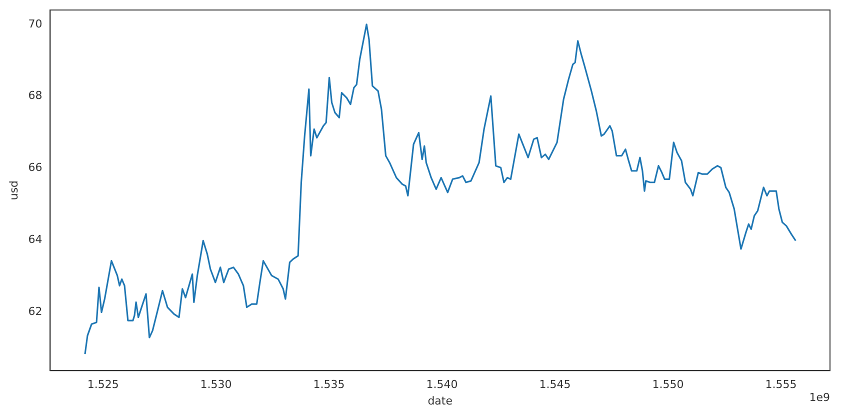  I want to click on x-tick-label: 1.545, so click(555, 385).